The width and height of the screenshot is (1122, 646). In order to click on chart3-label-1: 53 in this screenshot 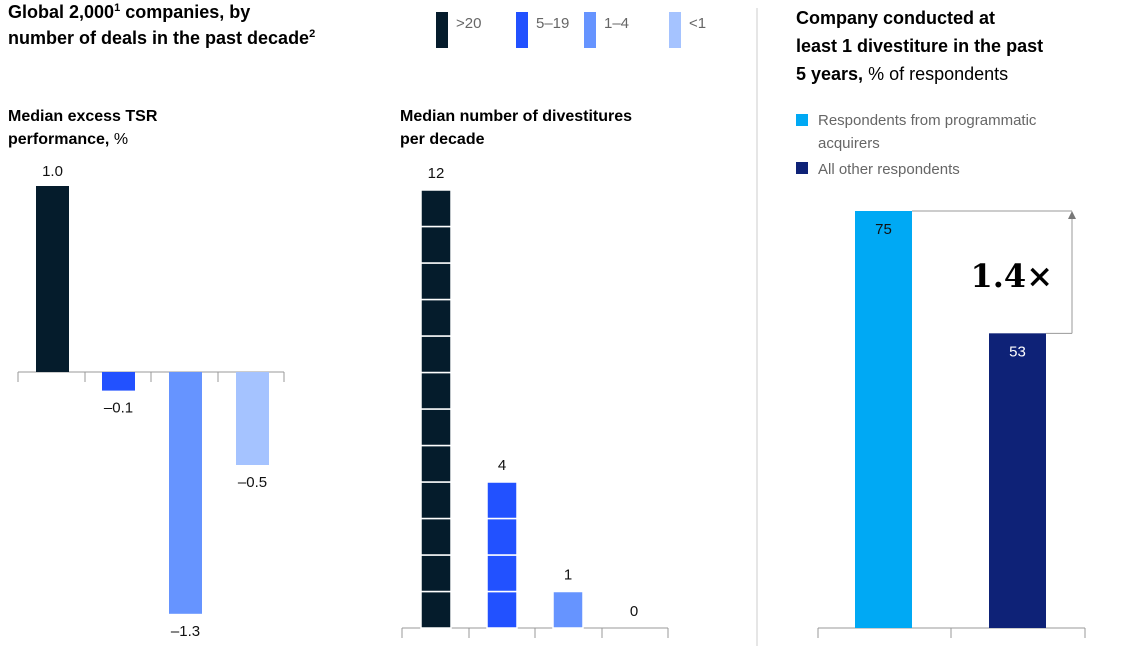, I will do `click(1017, 351)`.